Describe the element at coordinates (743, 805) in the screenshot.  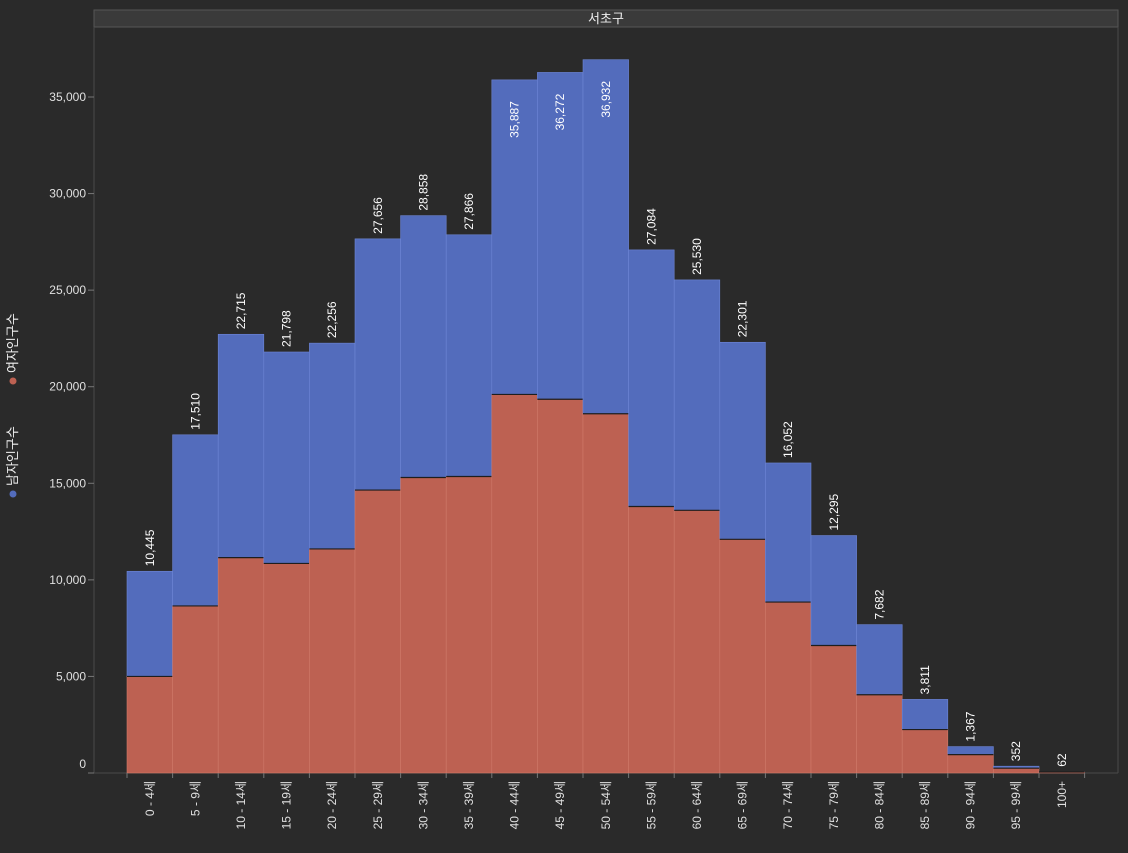
I see `x-category-label: 65 - 69세` at that location.